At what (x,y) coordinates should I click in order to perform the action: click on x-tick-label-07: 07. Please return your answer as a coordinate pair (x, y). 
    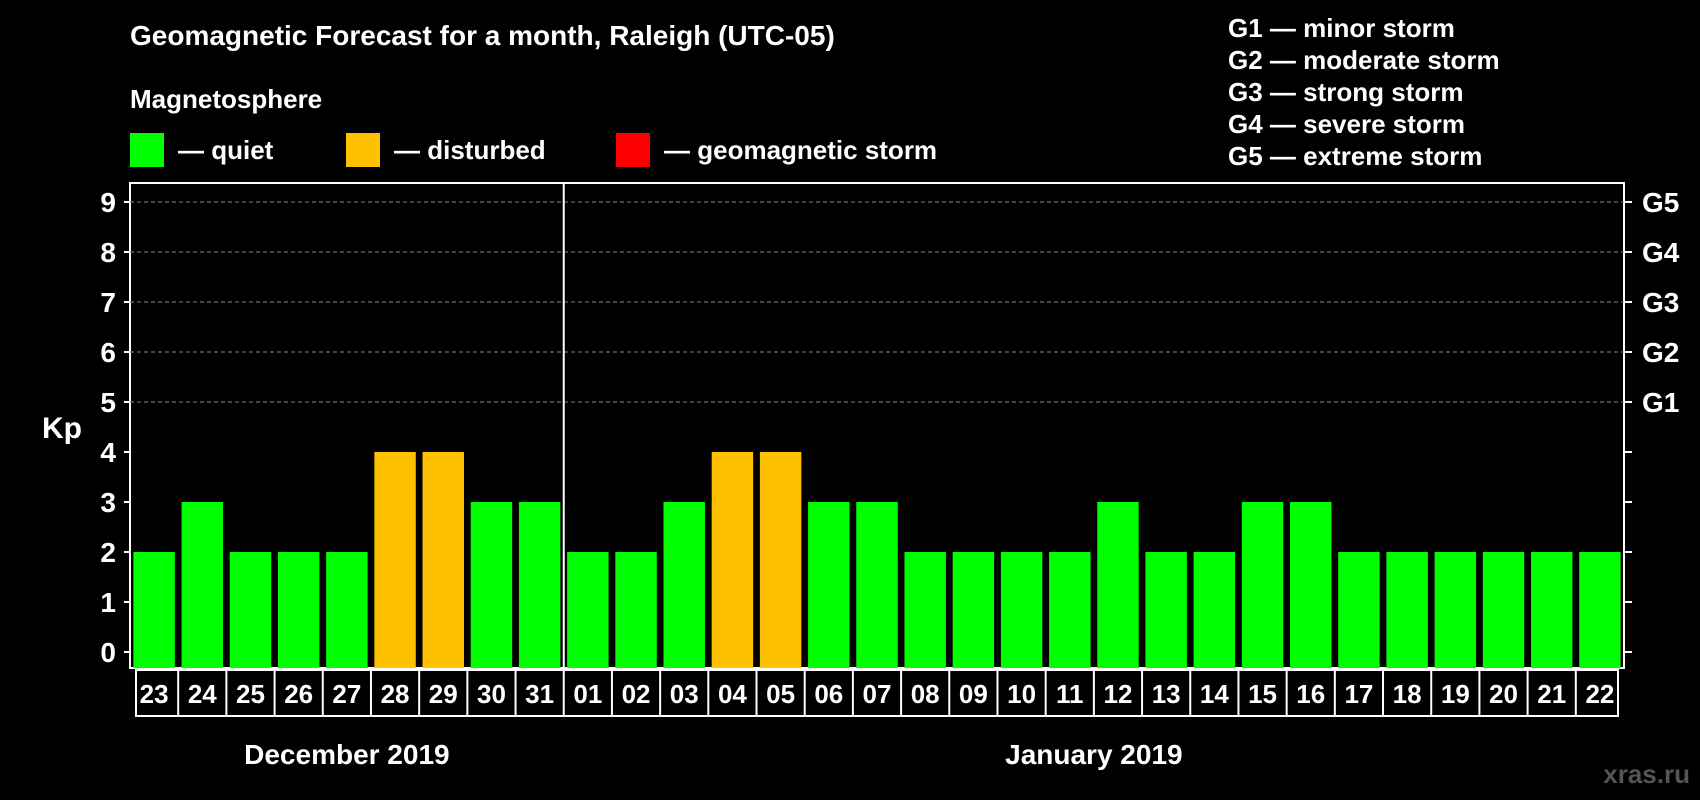
    Looking at the image, I should click on (877, 694).